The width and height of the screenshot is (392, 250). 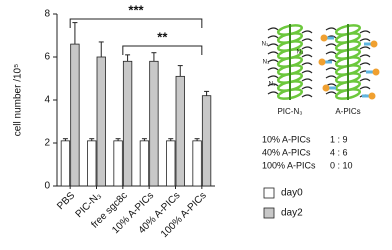 What do you see at coordinates (47, 100) in the screenshot?
I see `y-tick-label: 4` at bounding box center [47, 100].